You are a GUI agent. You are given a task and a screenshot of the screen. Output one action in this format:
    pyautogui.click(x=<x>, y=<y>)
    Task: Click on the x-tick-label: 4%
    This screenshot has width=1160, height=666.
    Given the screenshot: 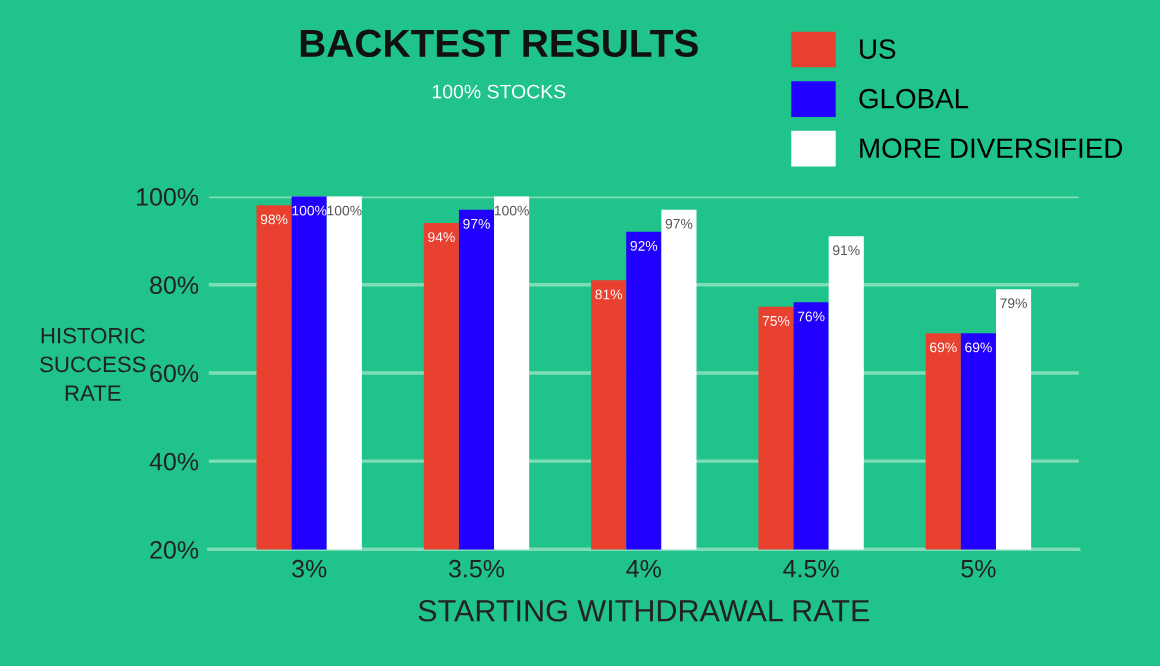 What is the action you would take?
    pyautogui.click(x=643, y=568)
    